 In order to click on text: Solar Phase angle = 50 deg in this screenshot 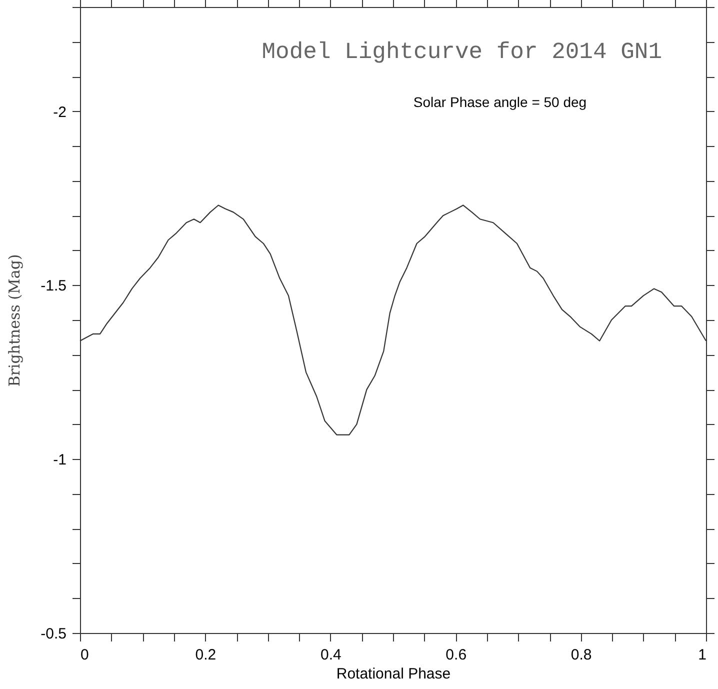, I will do `click(500, 102)`.